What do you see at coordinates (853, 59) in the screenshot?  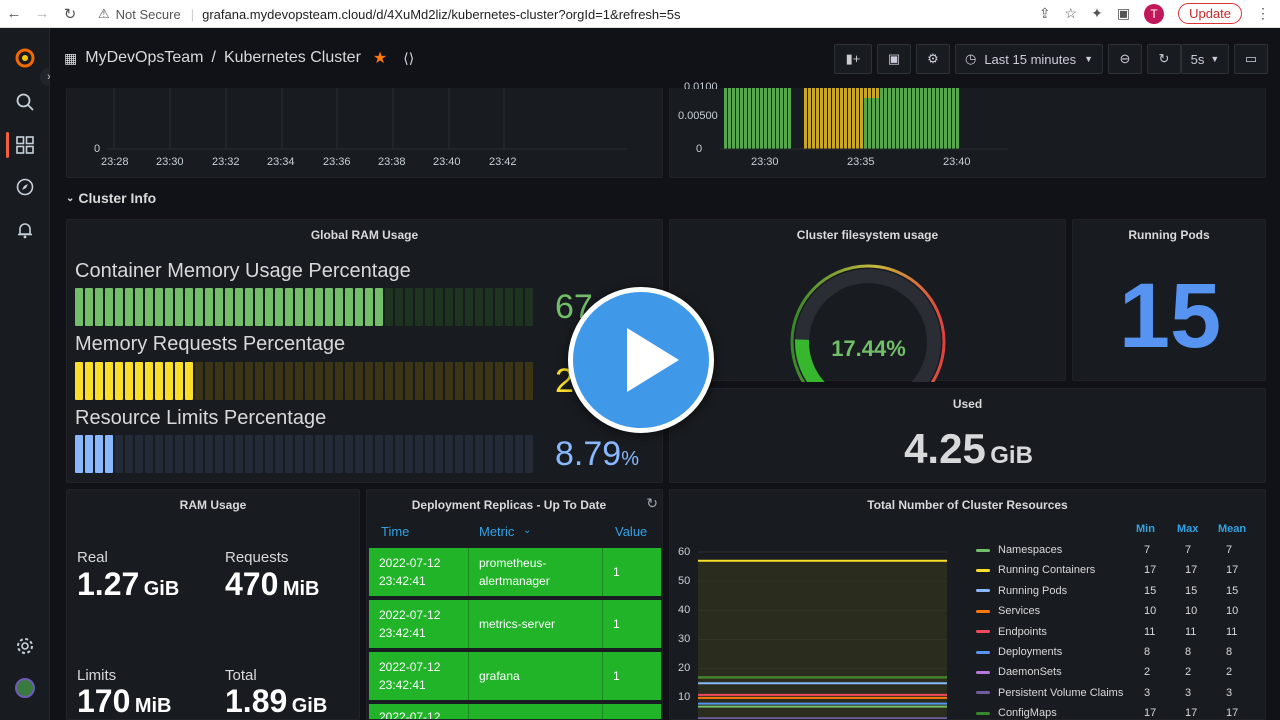 I see `add-panel-button: ▮+` at bounding box center [853, 59].